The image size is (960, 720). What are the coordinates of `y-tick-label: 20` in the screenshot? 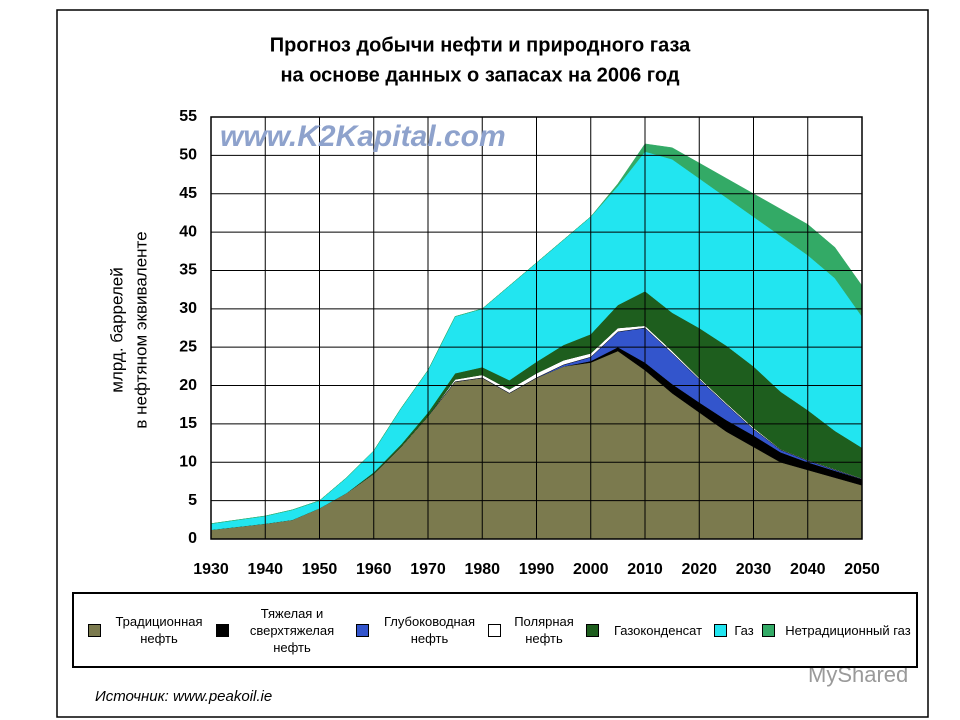 It's located at (188, 385).